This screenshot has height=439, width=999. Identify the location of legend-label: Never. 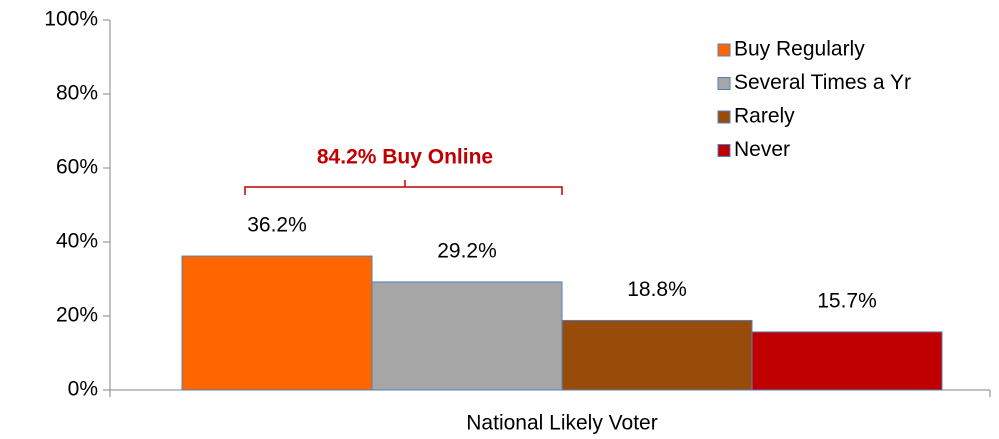
(762, 149).